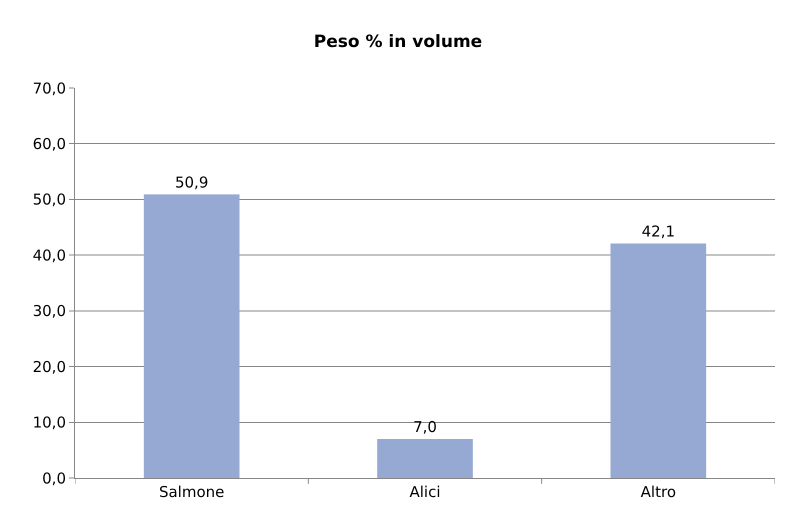 The width and height of the screenshot is (796, 513). What do you see at coordinates (398, 42) in the screenshot?
I see `chart-title: Peso % in volume` at bounding box center [398, 42].